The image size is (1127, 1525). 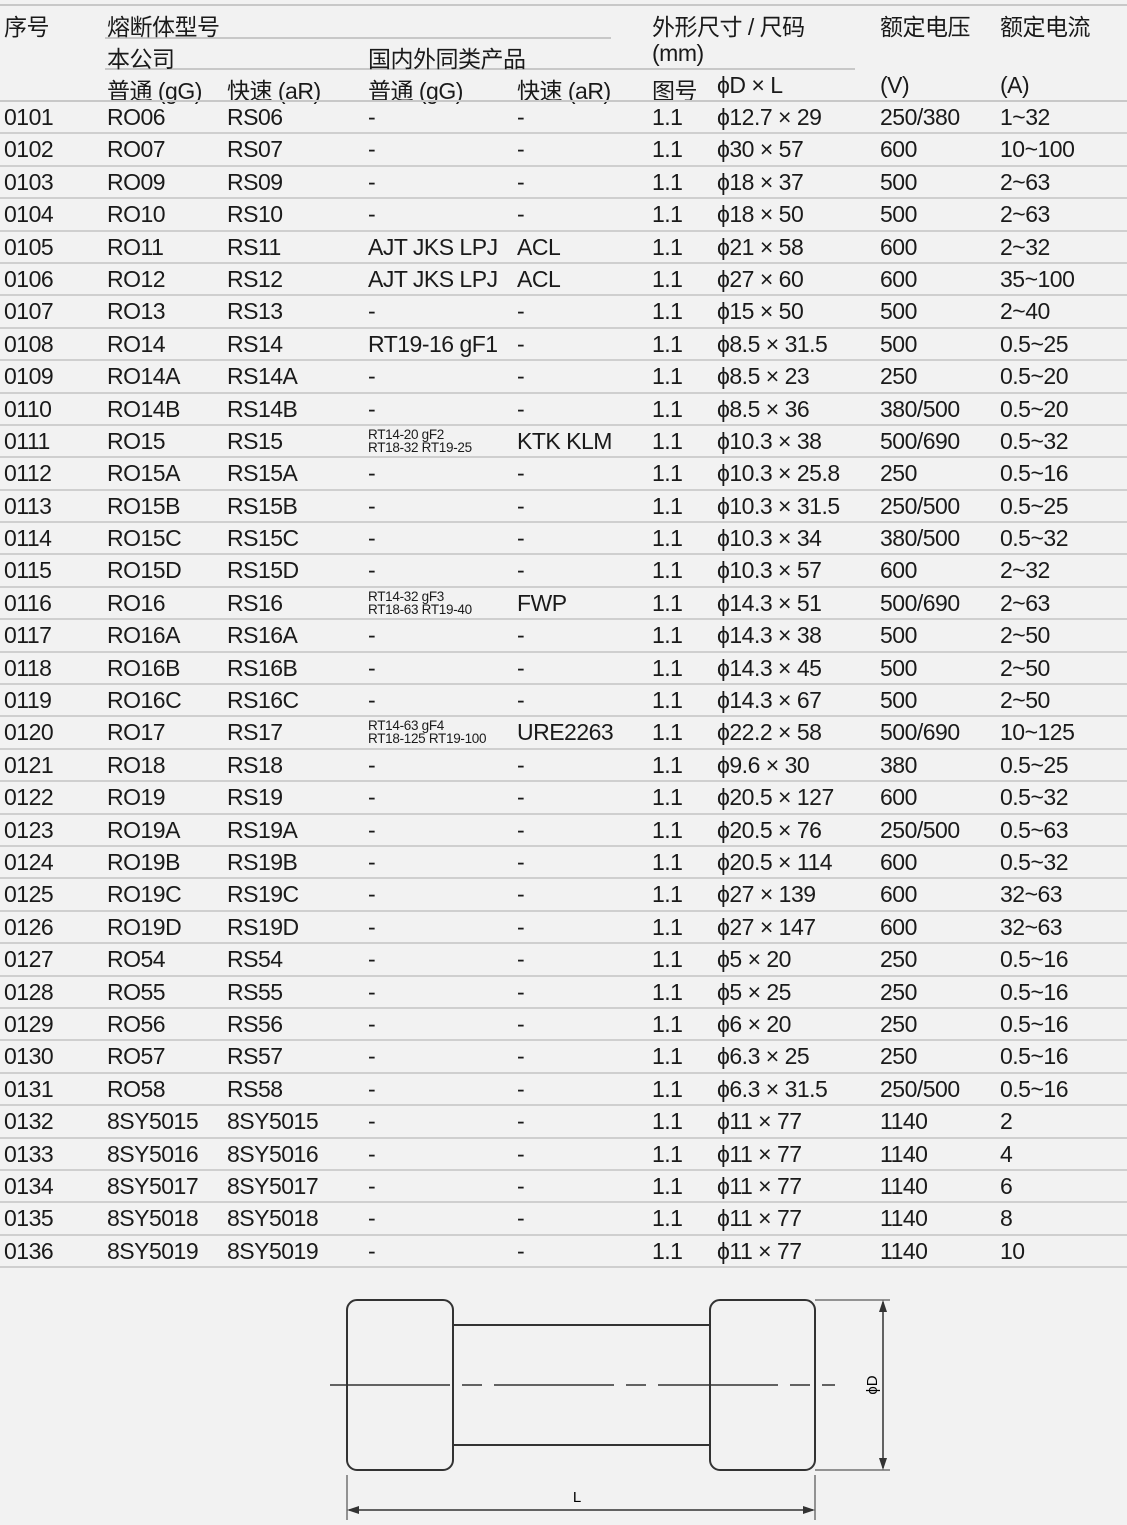 What do you see at coordinates (1025, 181) in the screenshot?
I see `cell-current: 2~63` at bounding box center [1025, 181].